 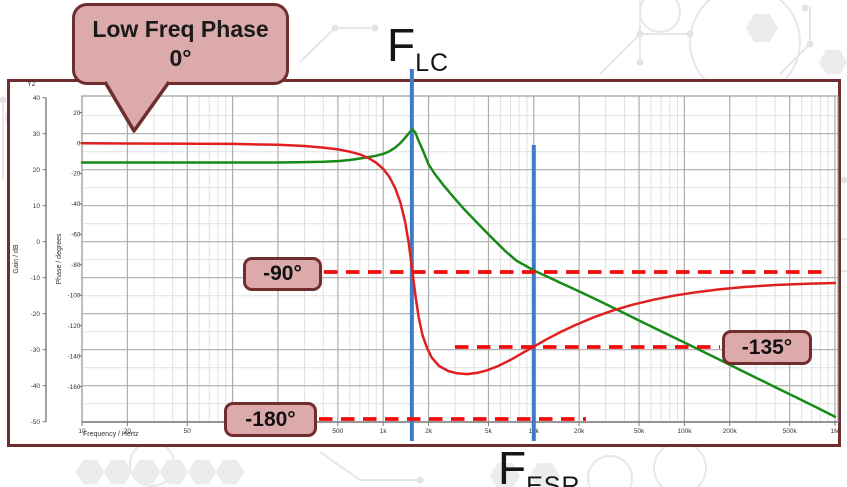 I want to click on fesr-symbol: F, so click(x=512, y=464).